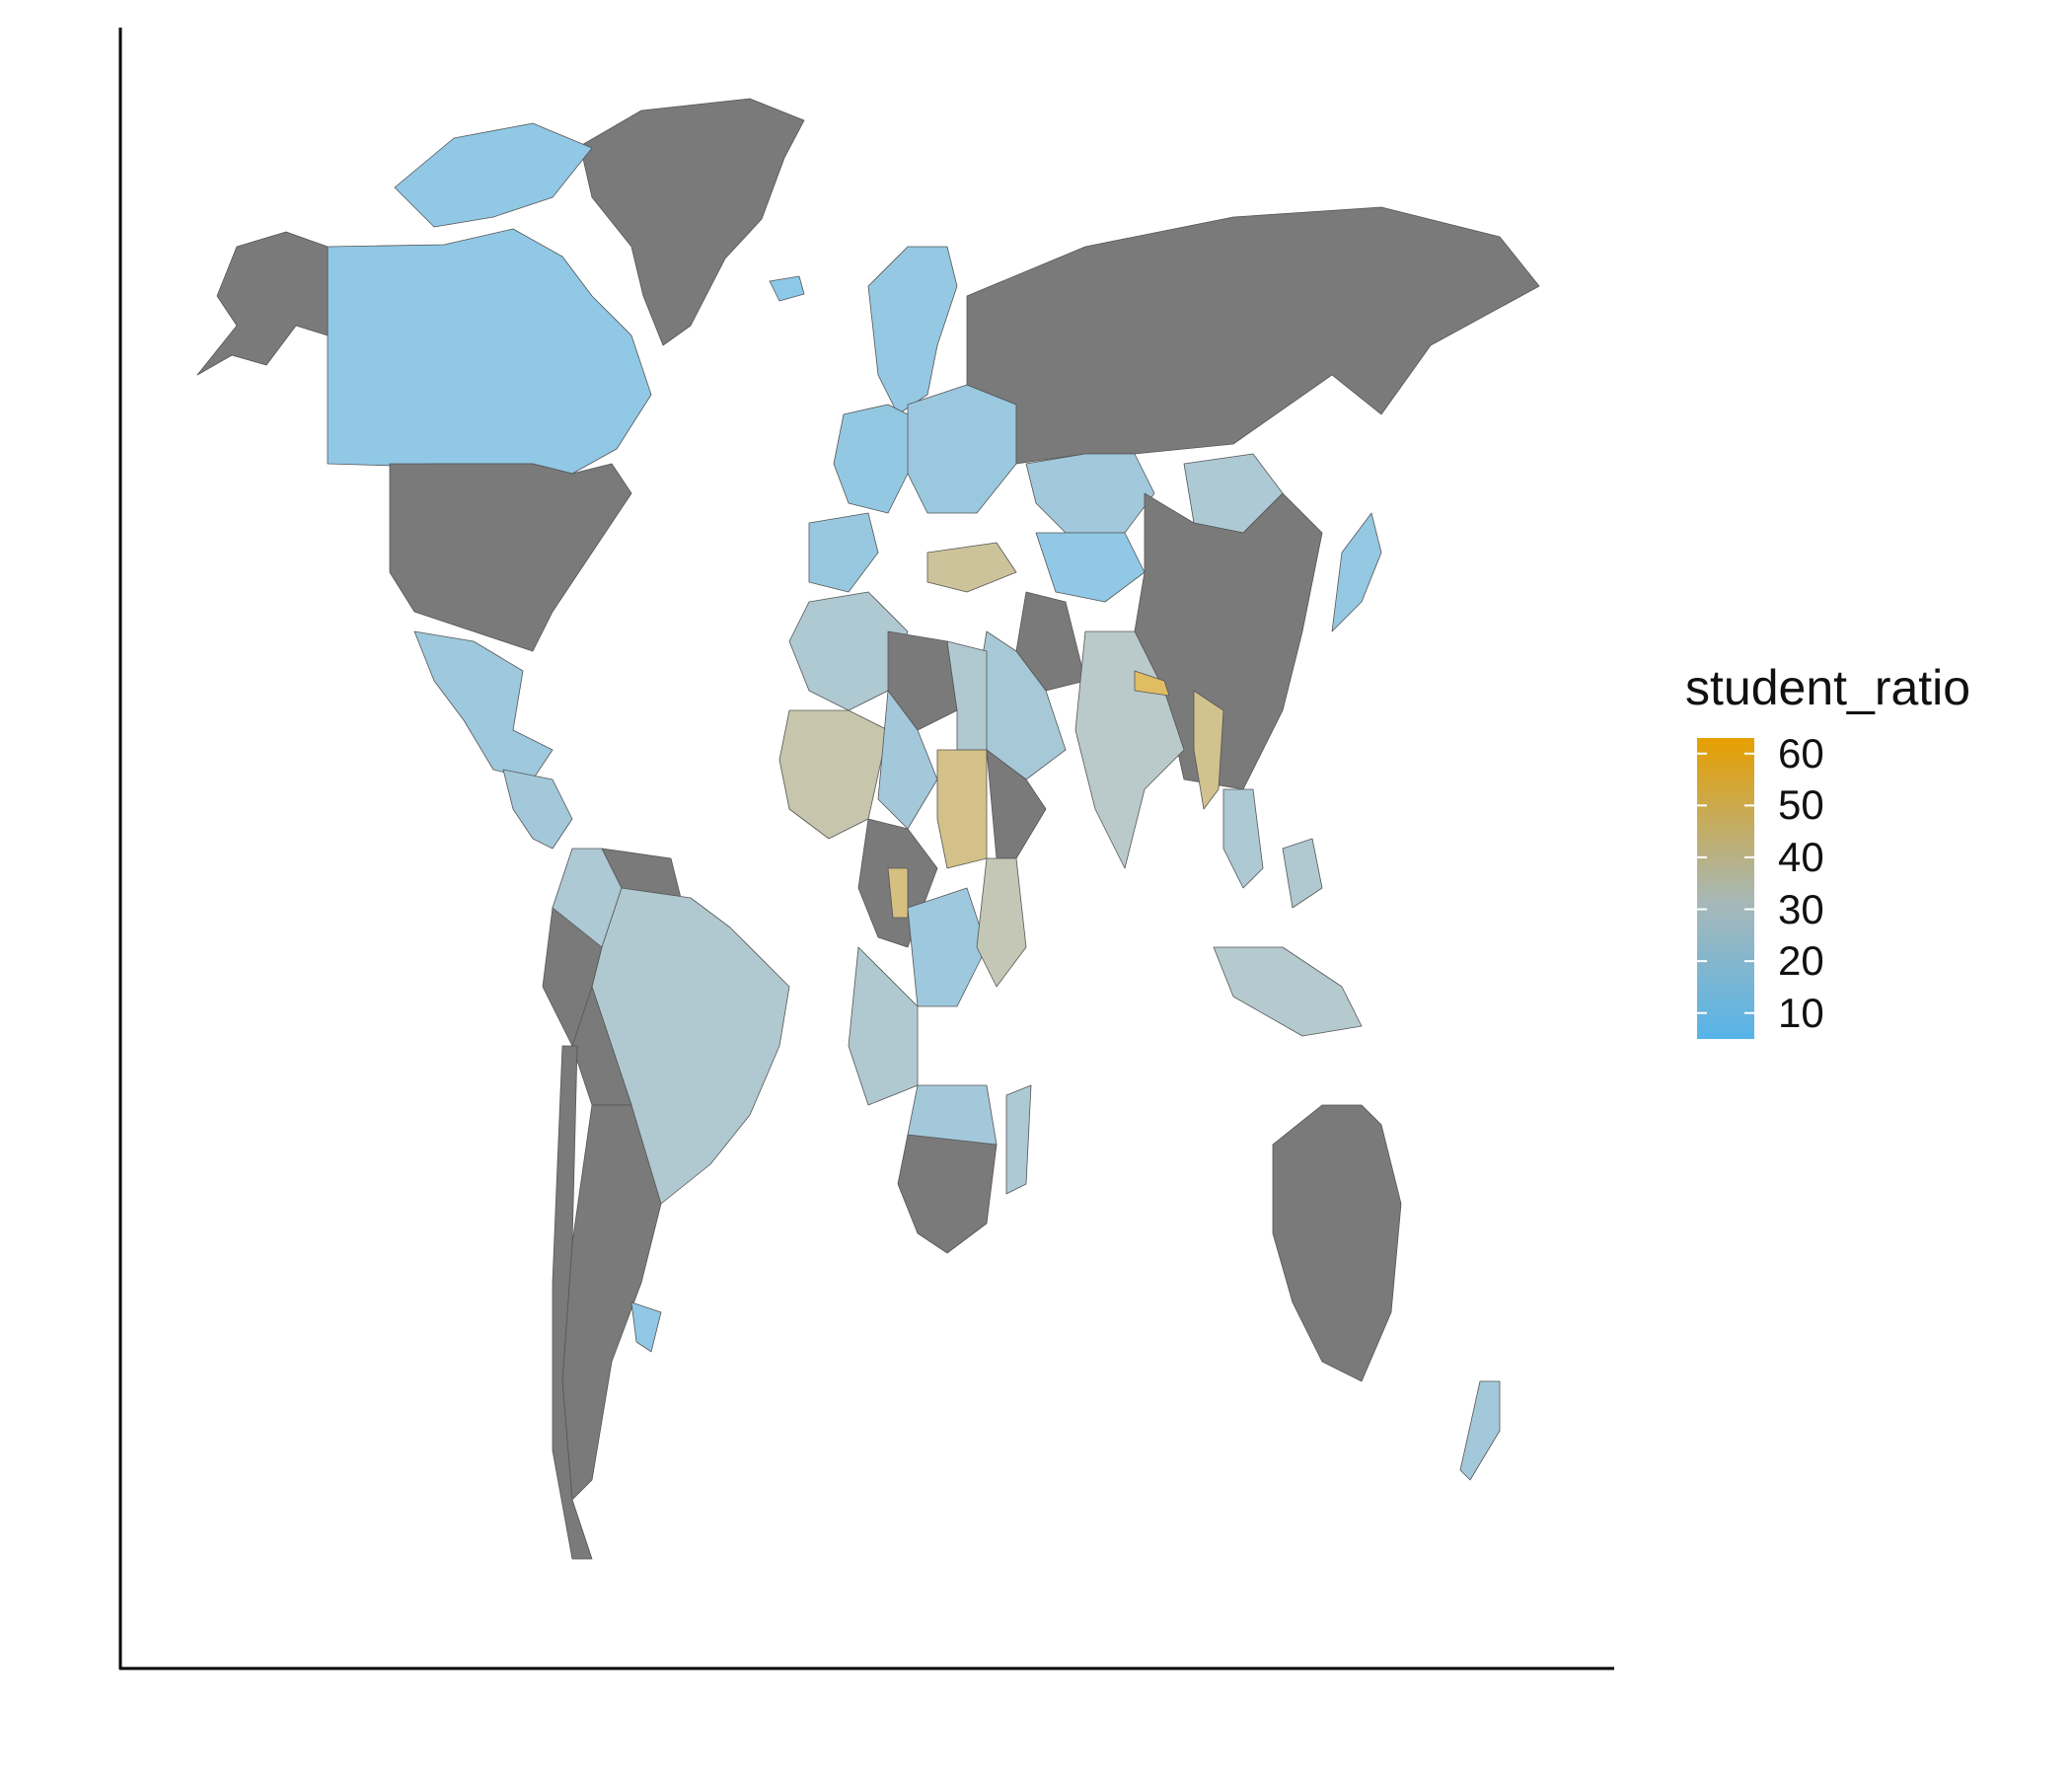 This screenshot has height=1776, width=2072. I want to click on region-australia, so click(1337, 1243).